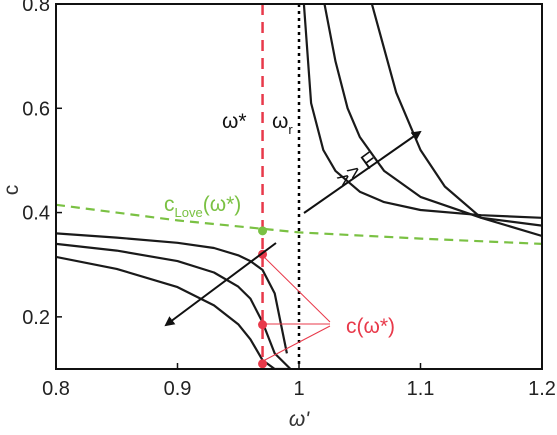  I want to click on omega-star-label: ω*, so click(234, 121).